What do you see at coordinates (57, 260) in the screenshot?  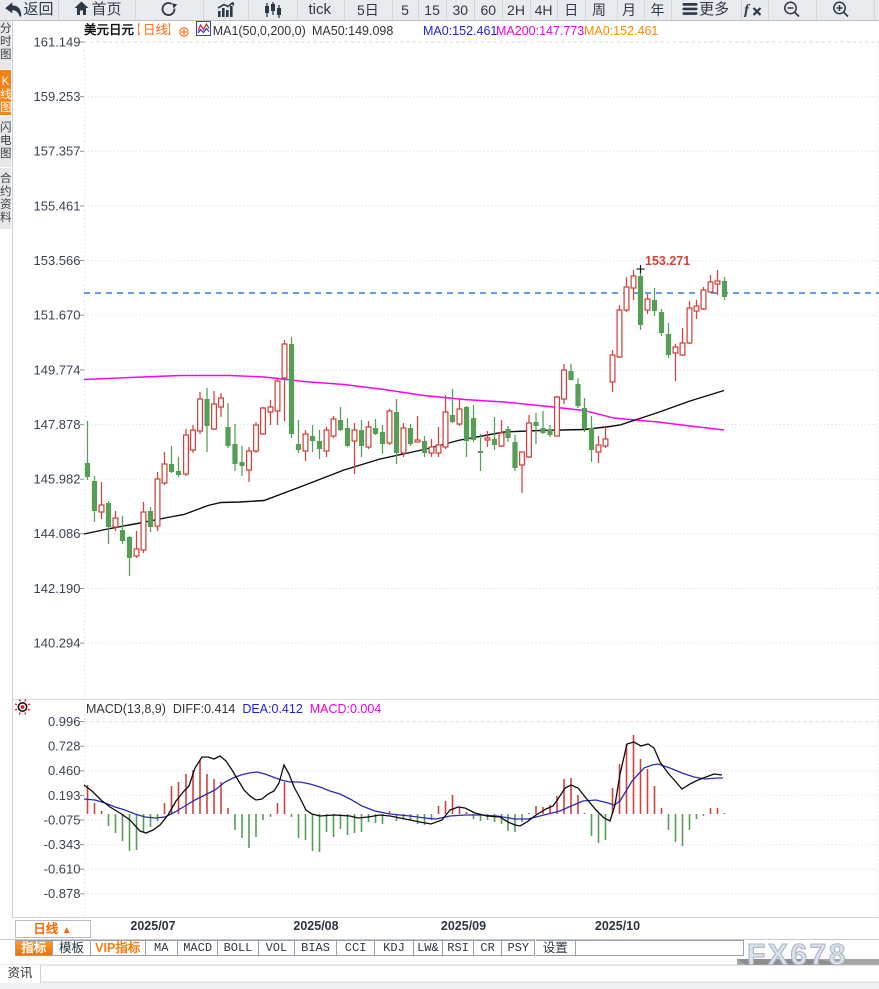 I see `svg-text: 153.566` at bounding box center [57, 260].